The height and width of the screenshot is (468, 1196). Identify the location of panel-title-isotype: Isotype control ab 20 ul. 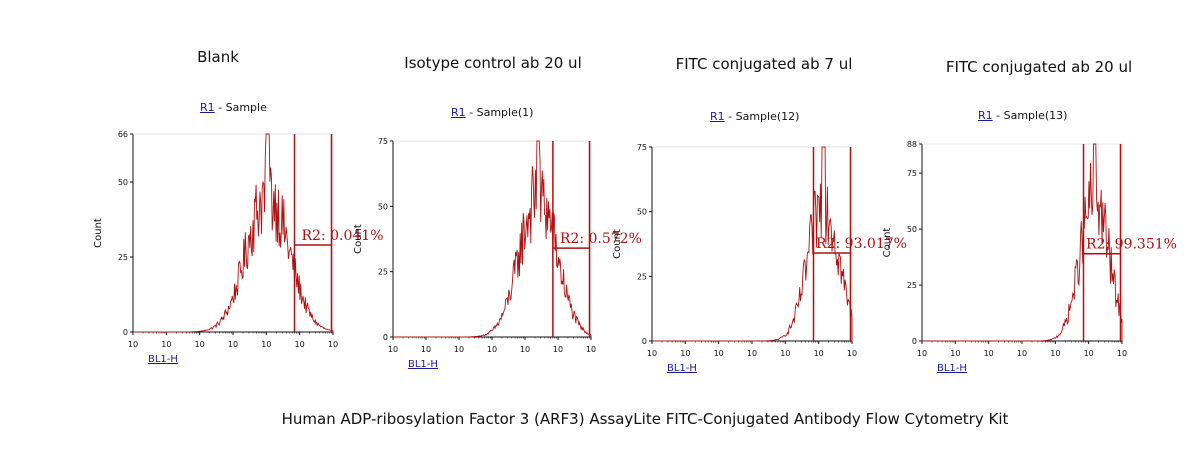
(493, 63).